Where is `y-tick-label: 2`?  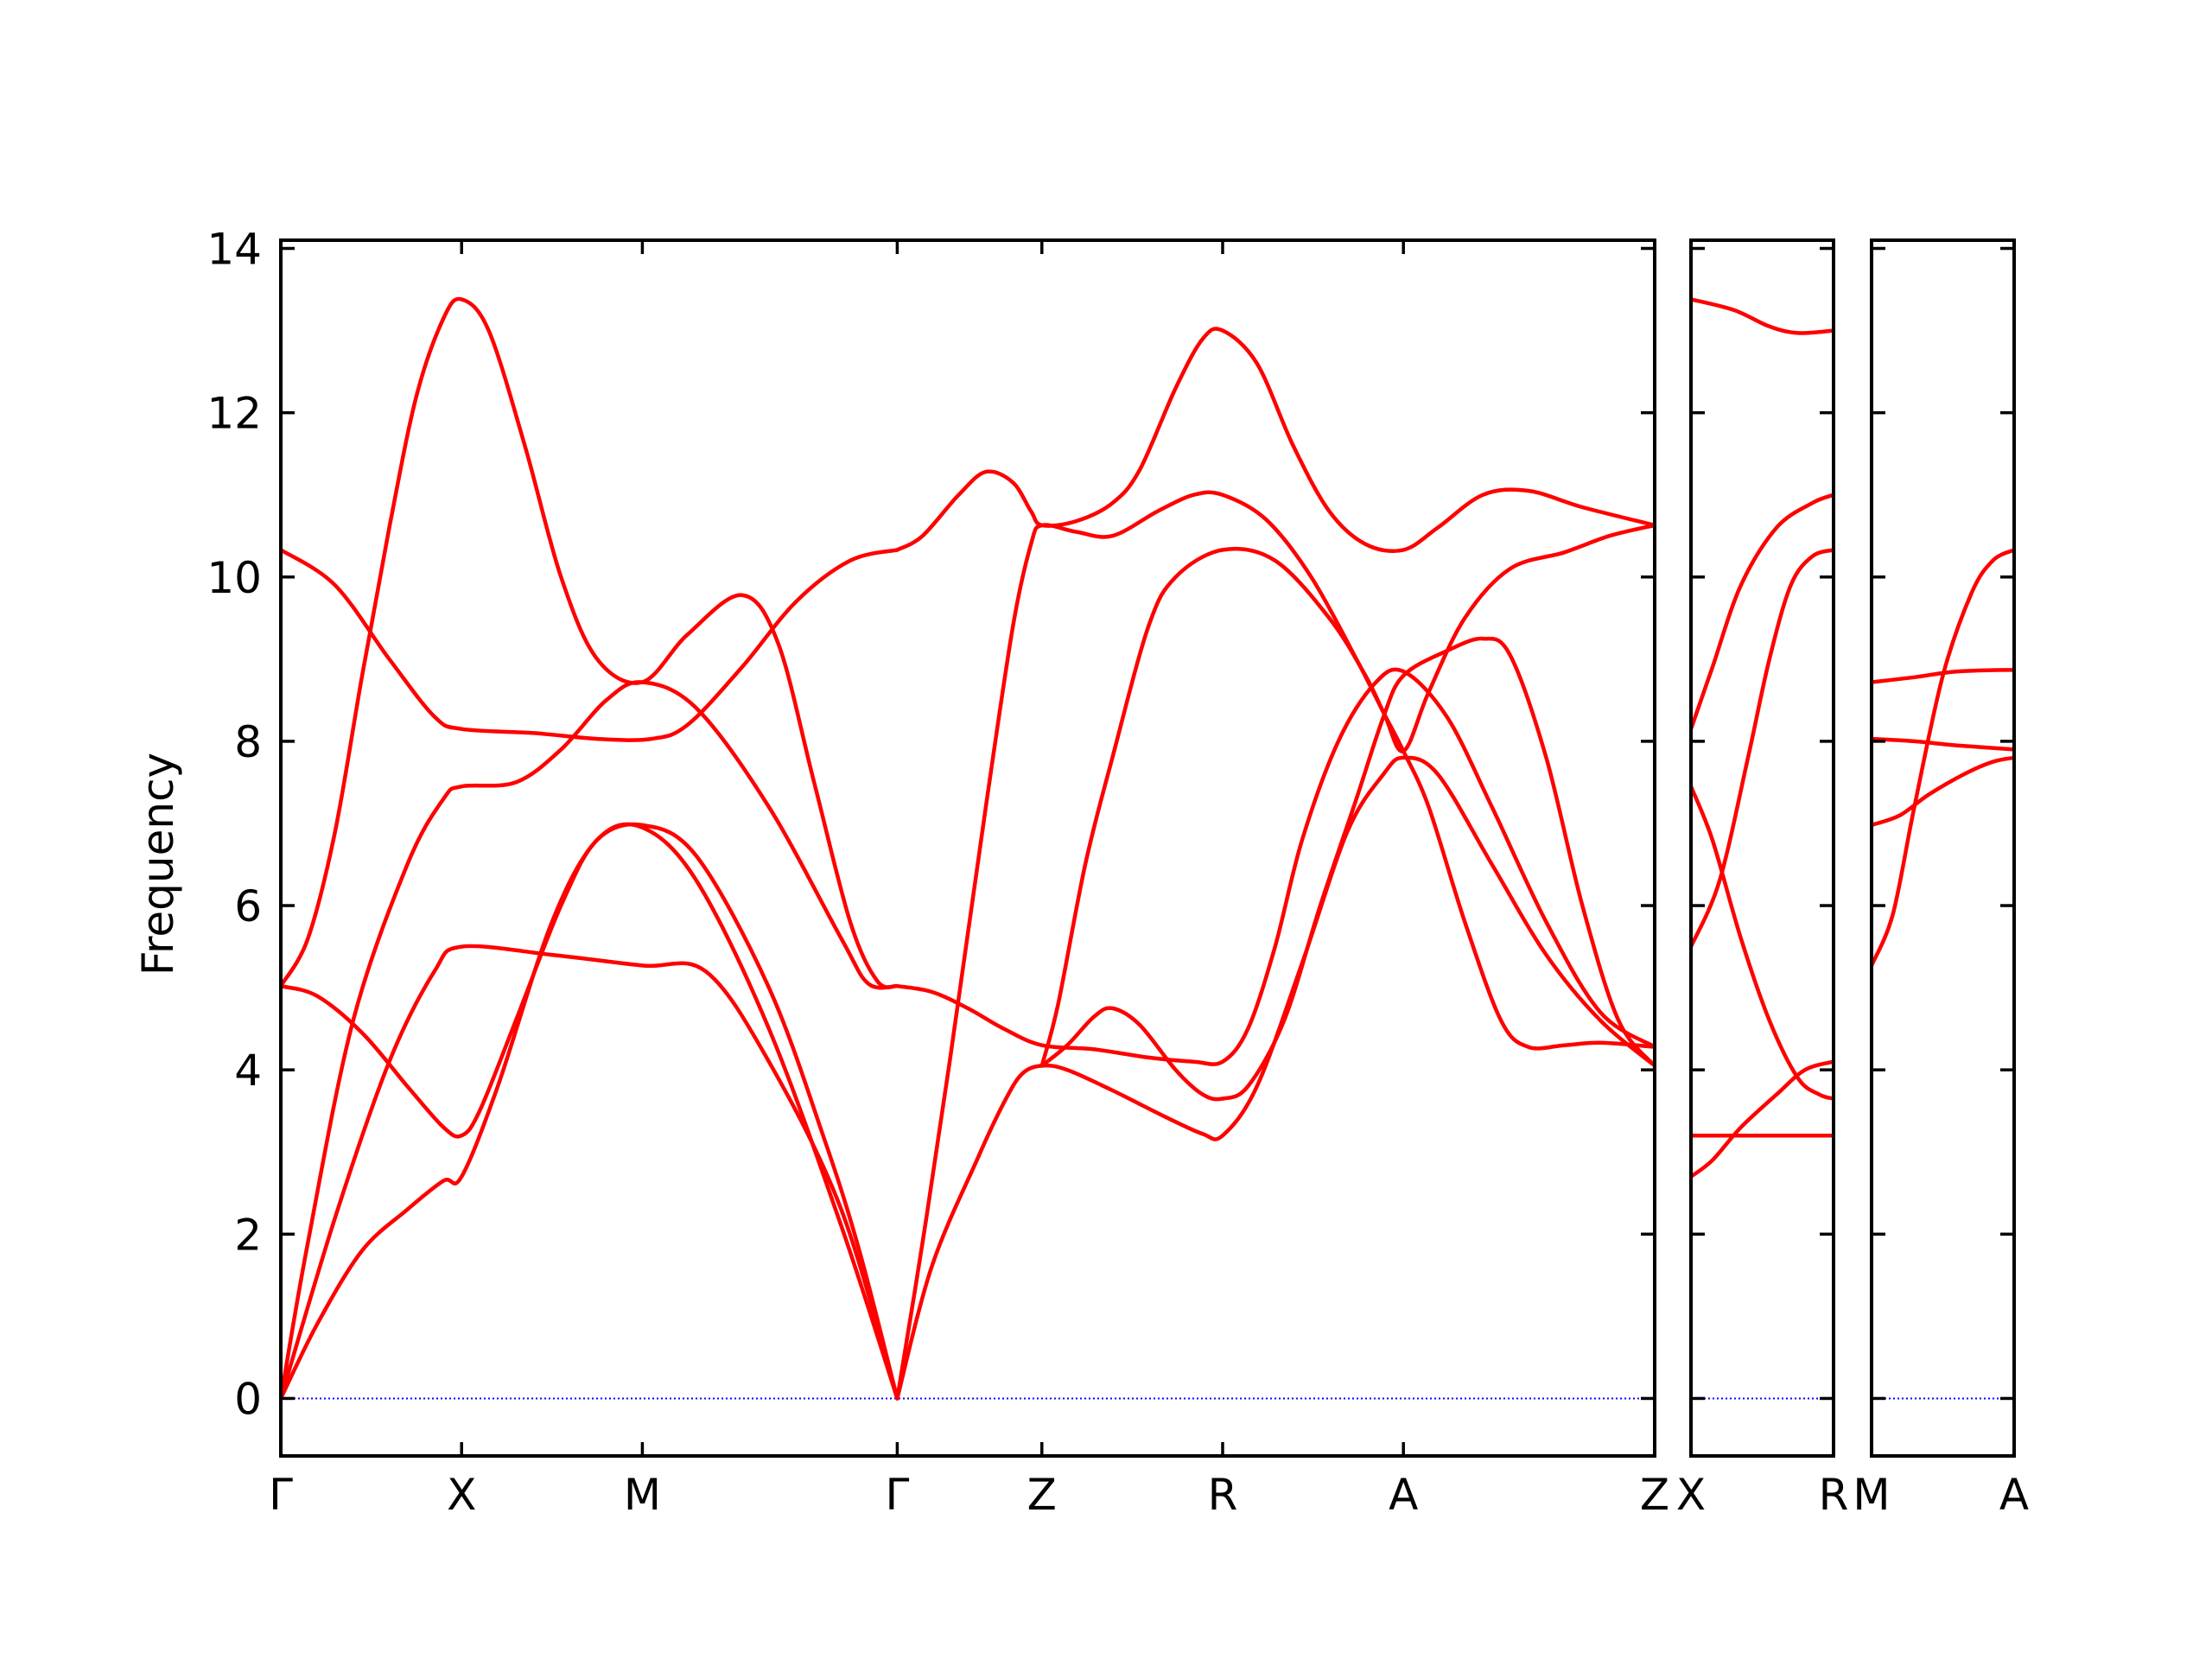 y-tick-label: 2 is located at coordinates (248, 1235).